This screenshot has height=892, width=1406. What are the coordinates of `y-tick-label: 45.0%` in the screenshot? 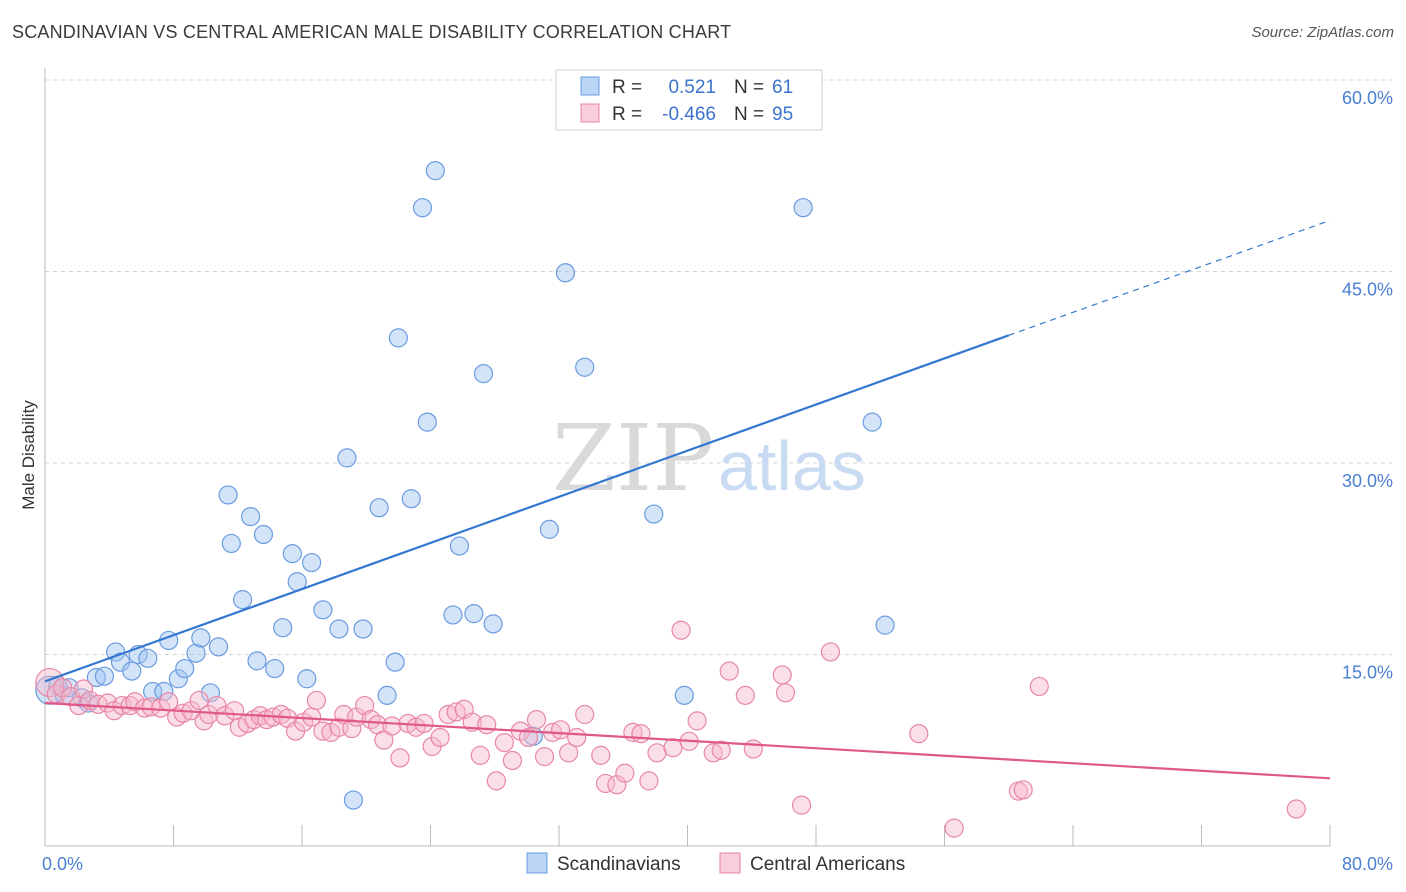 It's located at (1367, 290).